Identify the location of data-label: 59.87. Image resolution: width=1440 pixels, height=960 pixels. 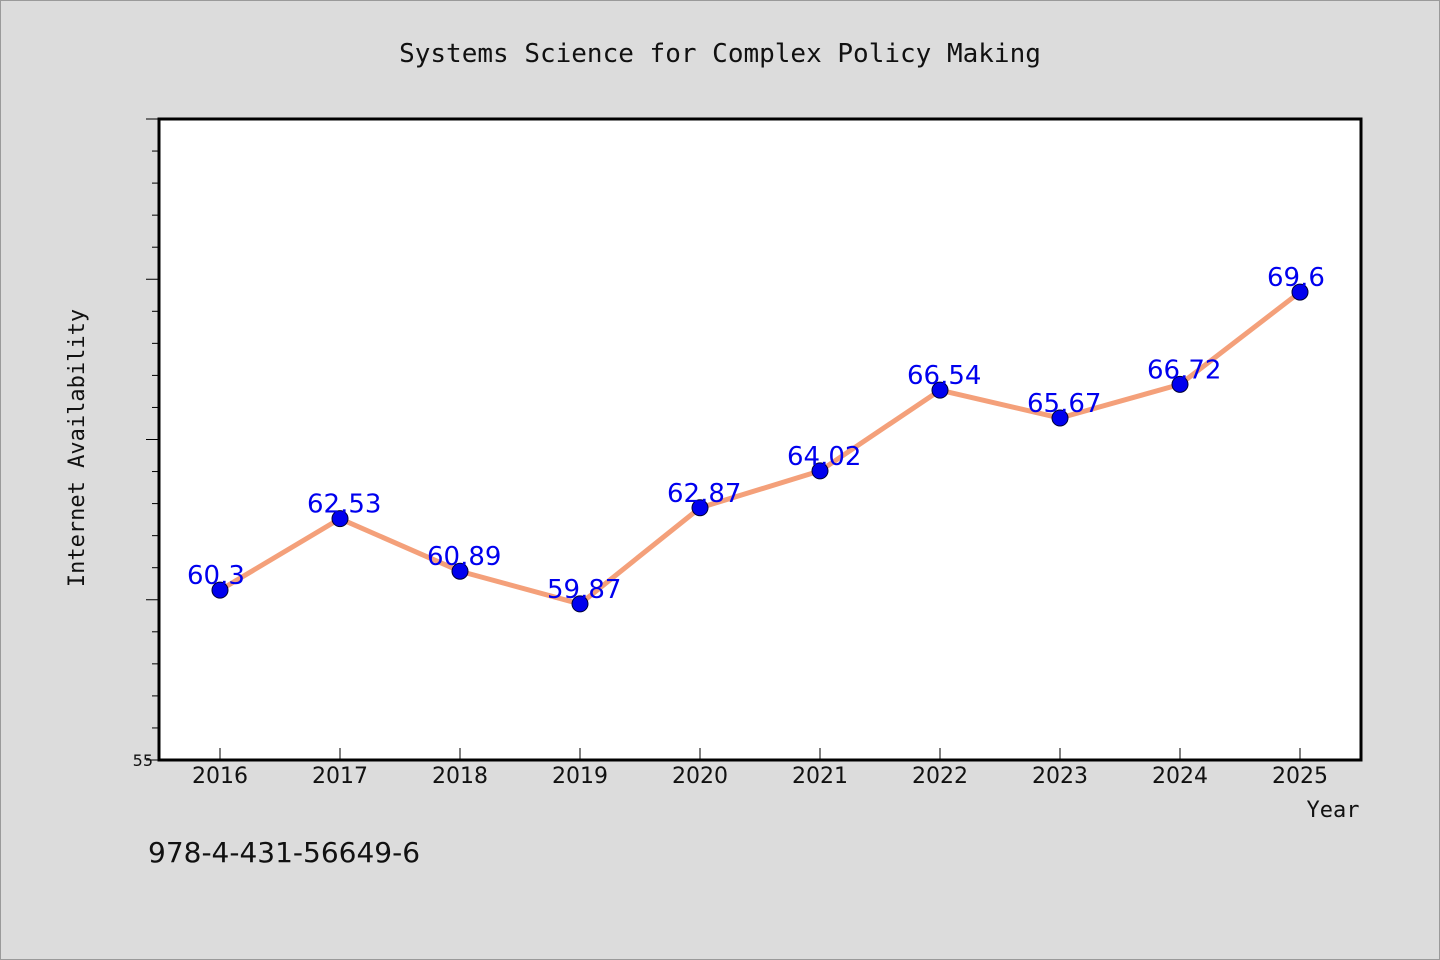
(584, 590).